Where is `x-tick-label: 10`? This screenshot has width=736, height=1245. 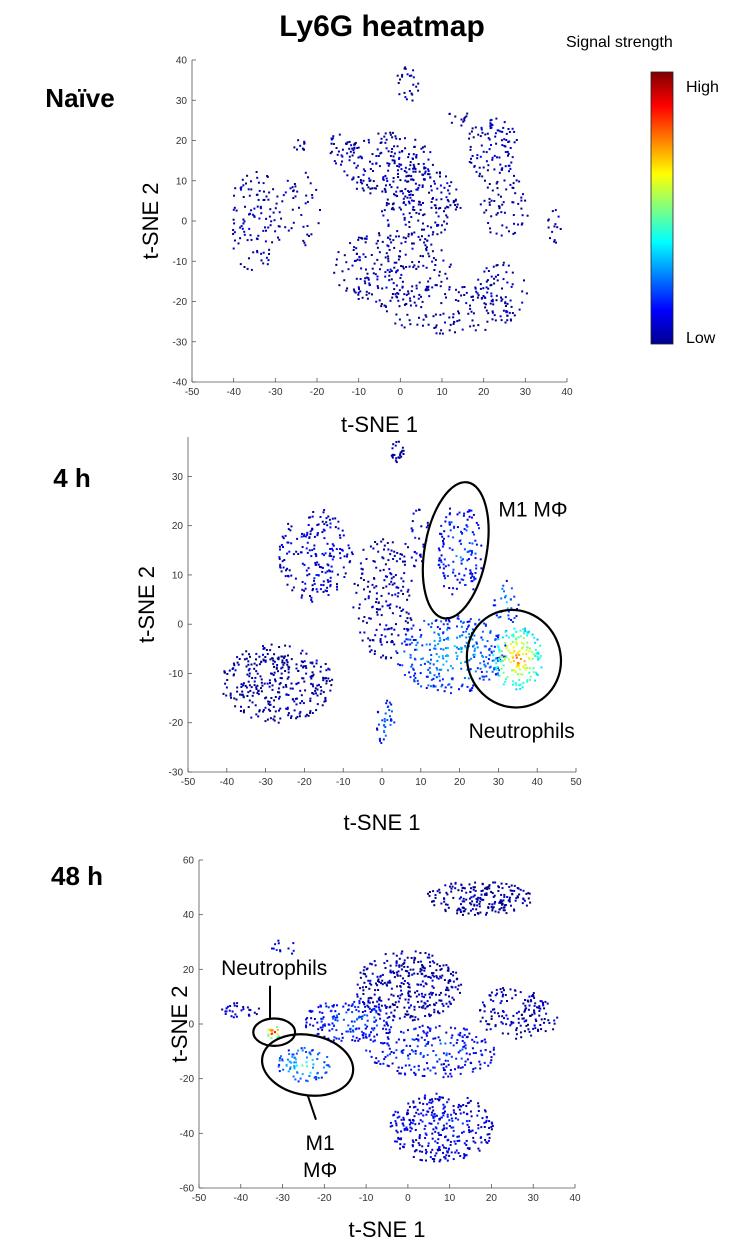 x-tick-label: 10 is located at coordinates (450, 1198).